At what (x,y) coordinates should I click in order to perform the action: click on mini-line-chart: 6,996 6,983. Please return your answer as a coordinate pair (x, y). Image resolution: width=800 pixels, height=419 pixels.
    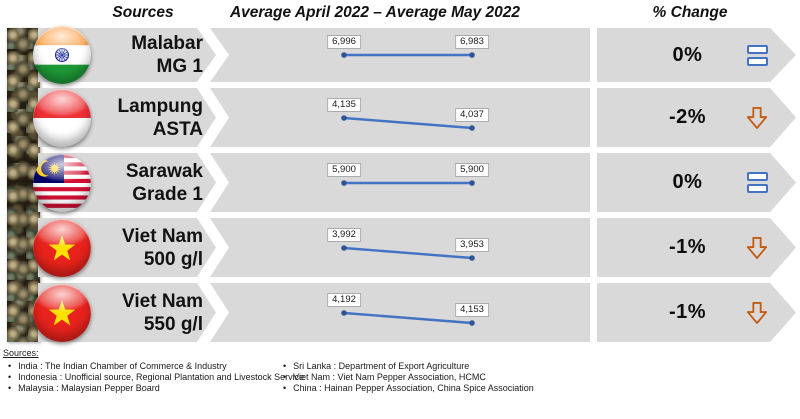
    Looking at the image, I should click on (405, 55).